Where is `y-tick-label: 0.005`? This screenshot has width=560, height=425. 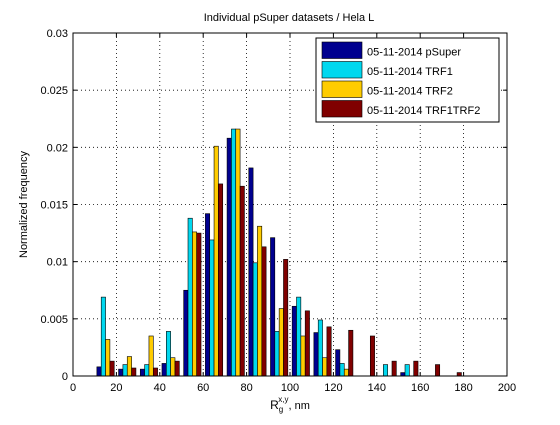
y-tick-label: 0.005 is located at coordinates (54, 320).